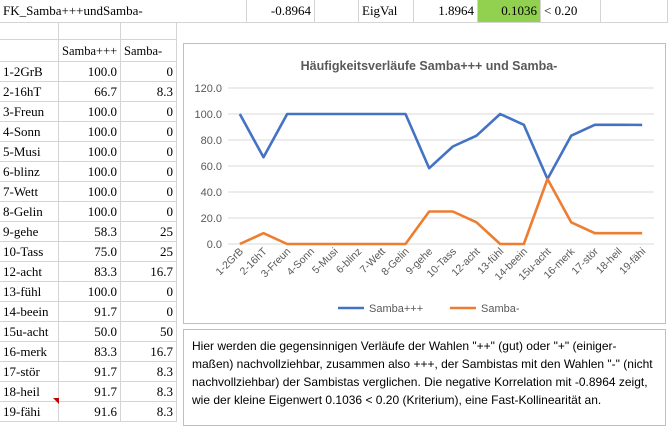 Image resolution: width=668 pixels, height=428 pixels. I want to click on samba-plus-cell: 91.6, so click(90, 412).